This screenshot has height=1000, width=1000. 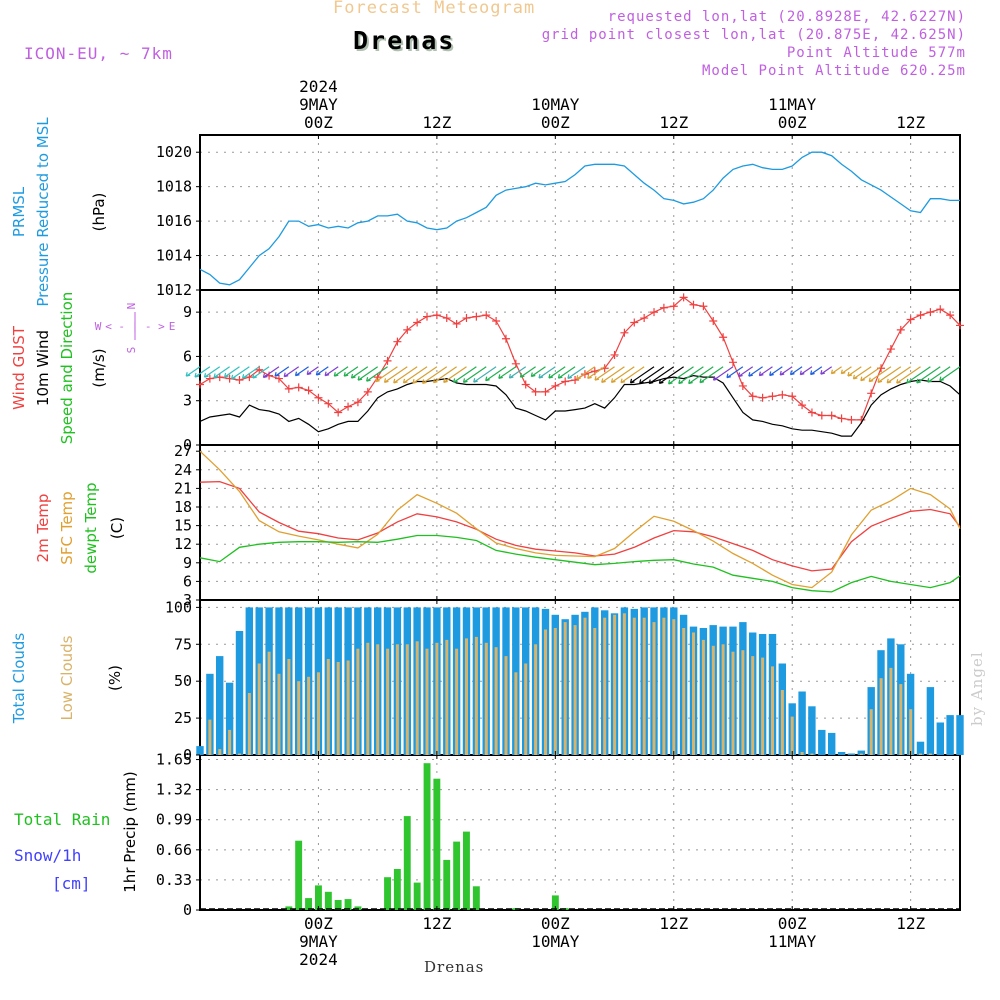 I want to click on bottom-hour-label: 00Z, so click(x=792, y=923).